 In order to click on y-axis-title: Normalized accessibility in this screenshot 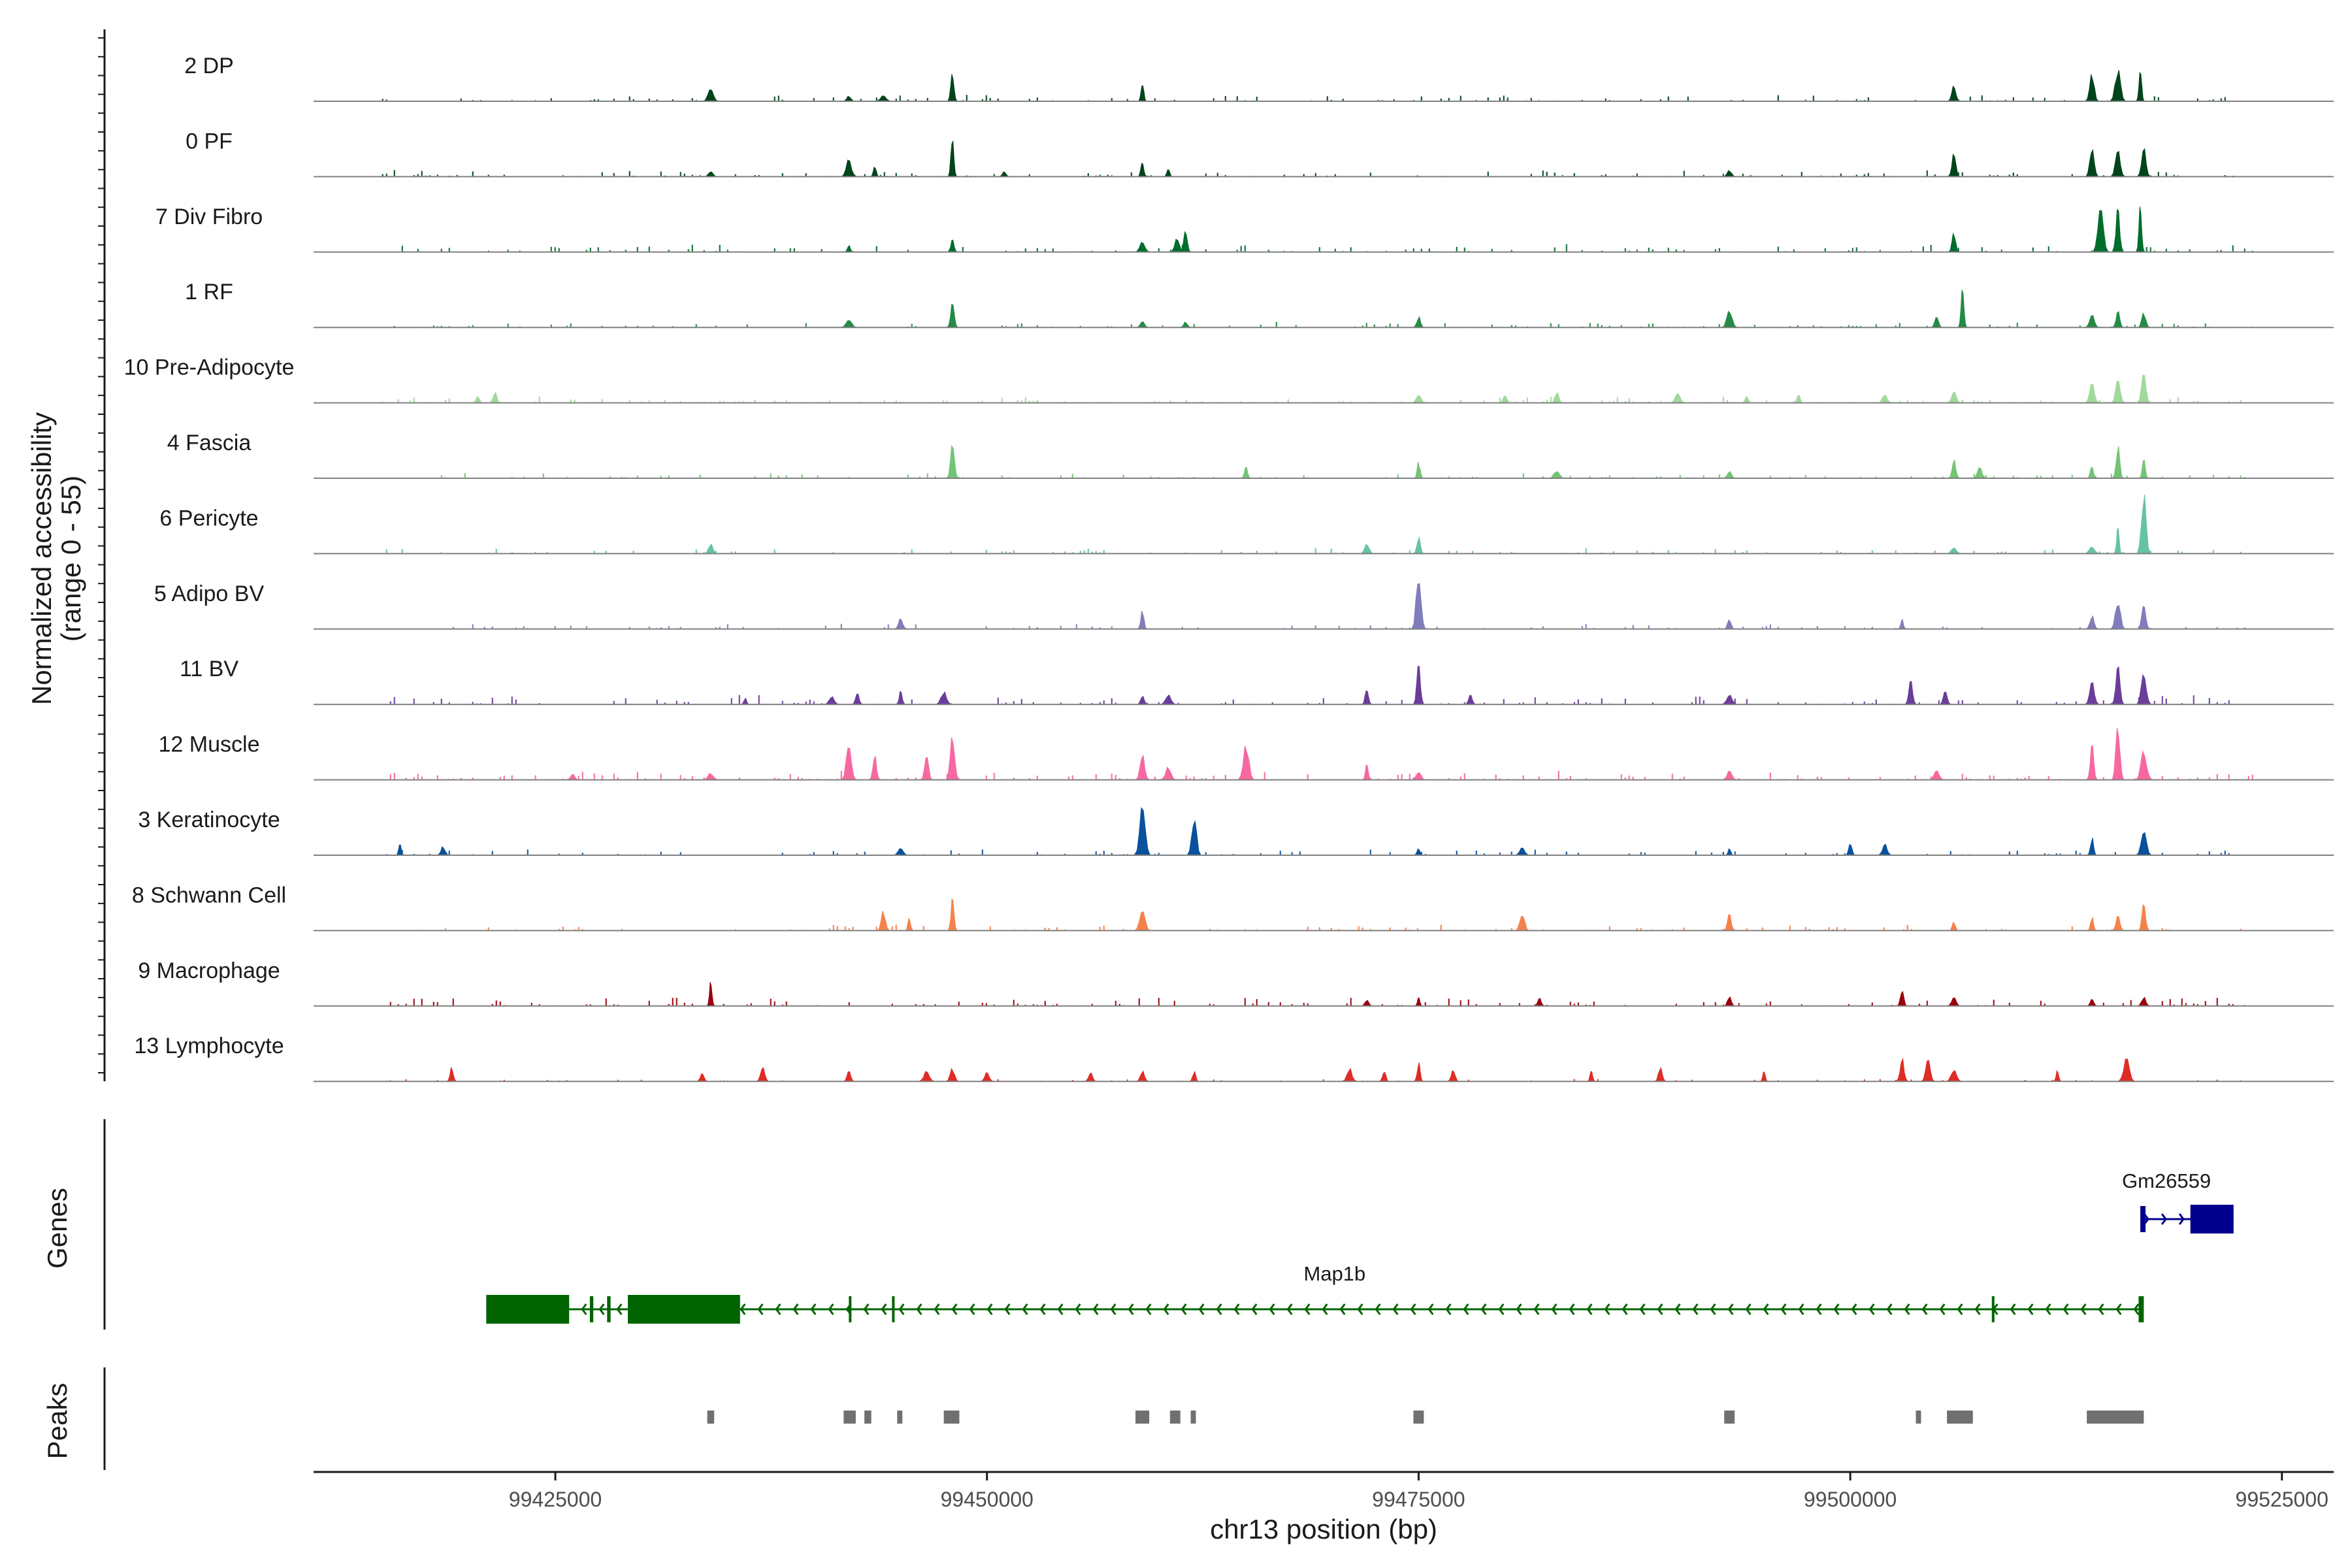, I will do `click(41, 558)`.